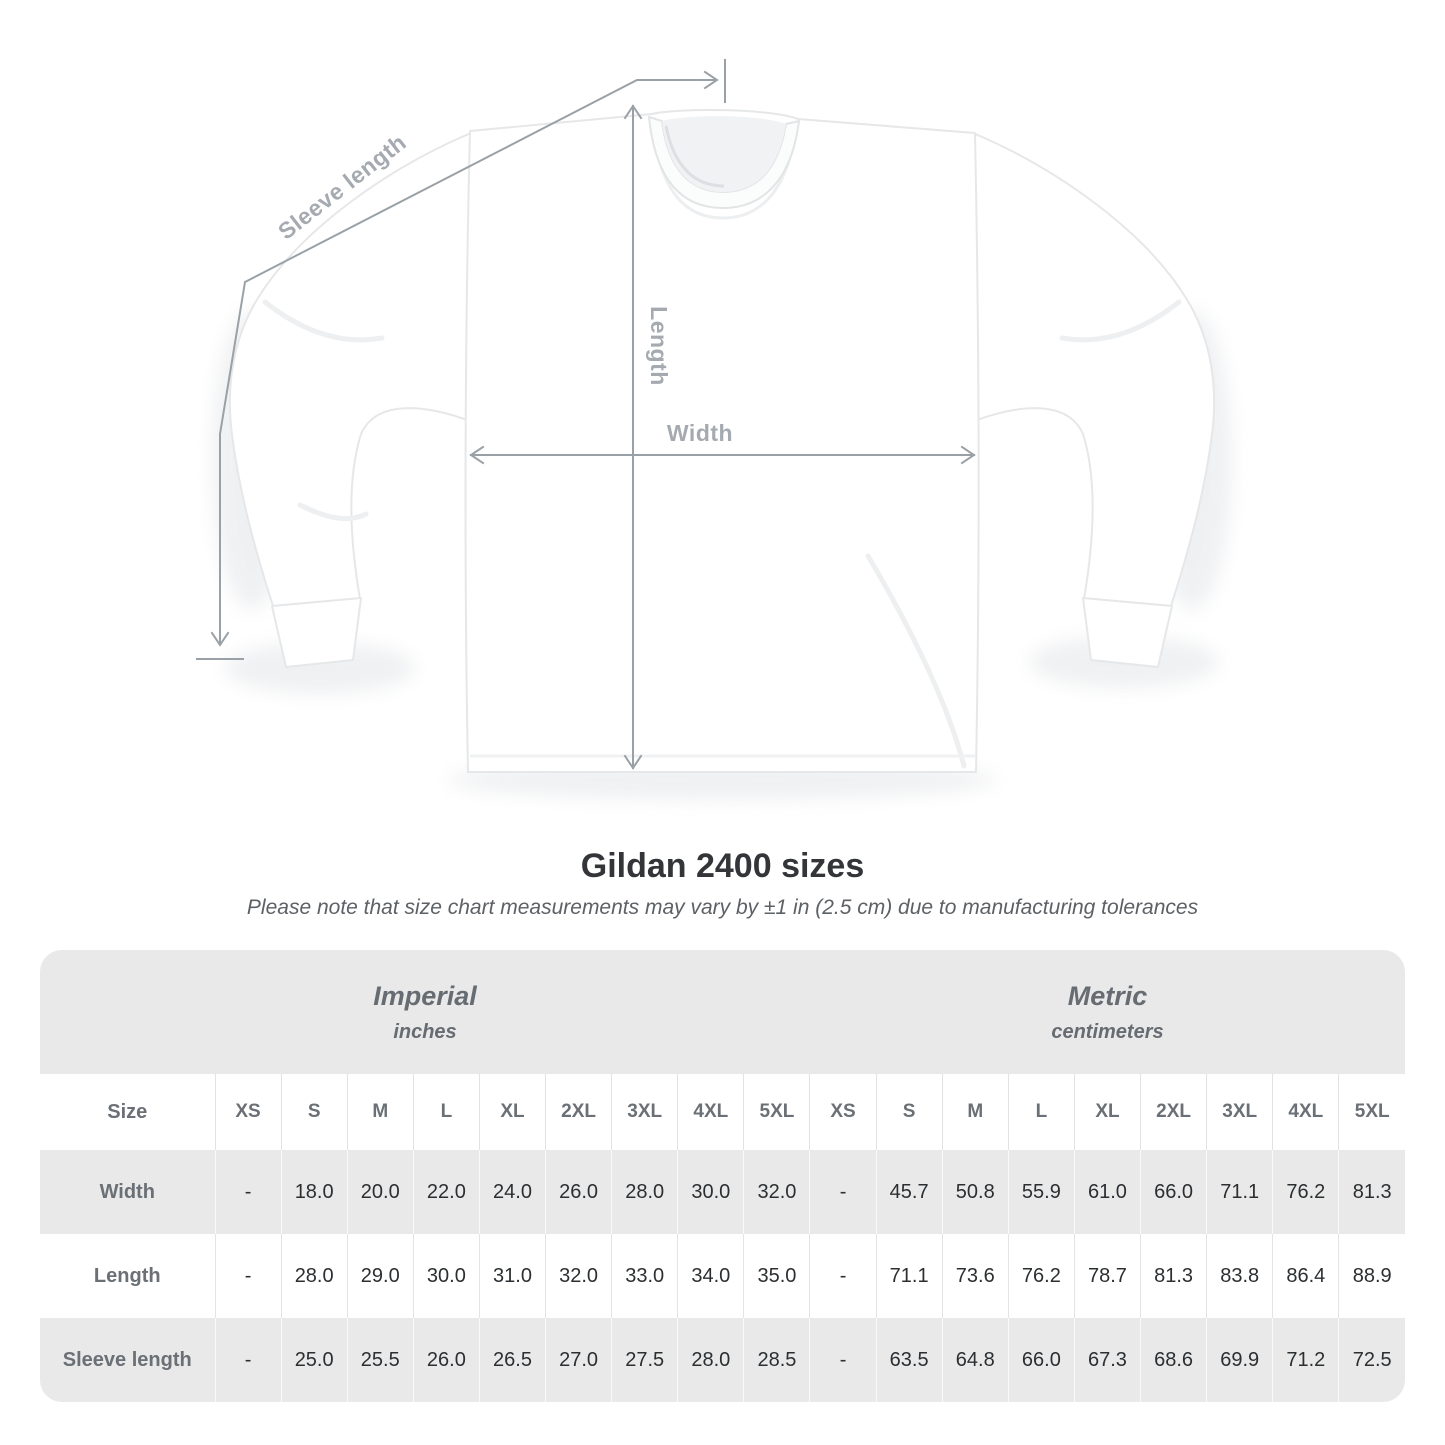 The width and height of the screenshot is (1445, 1445). Describe the element at coordinates (1240, 1360) in the screenshot. I see `value-cell: 69.9` at that location.